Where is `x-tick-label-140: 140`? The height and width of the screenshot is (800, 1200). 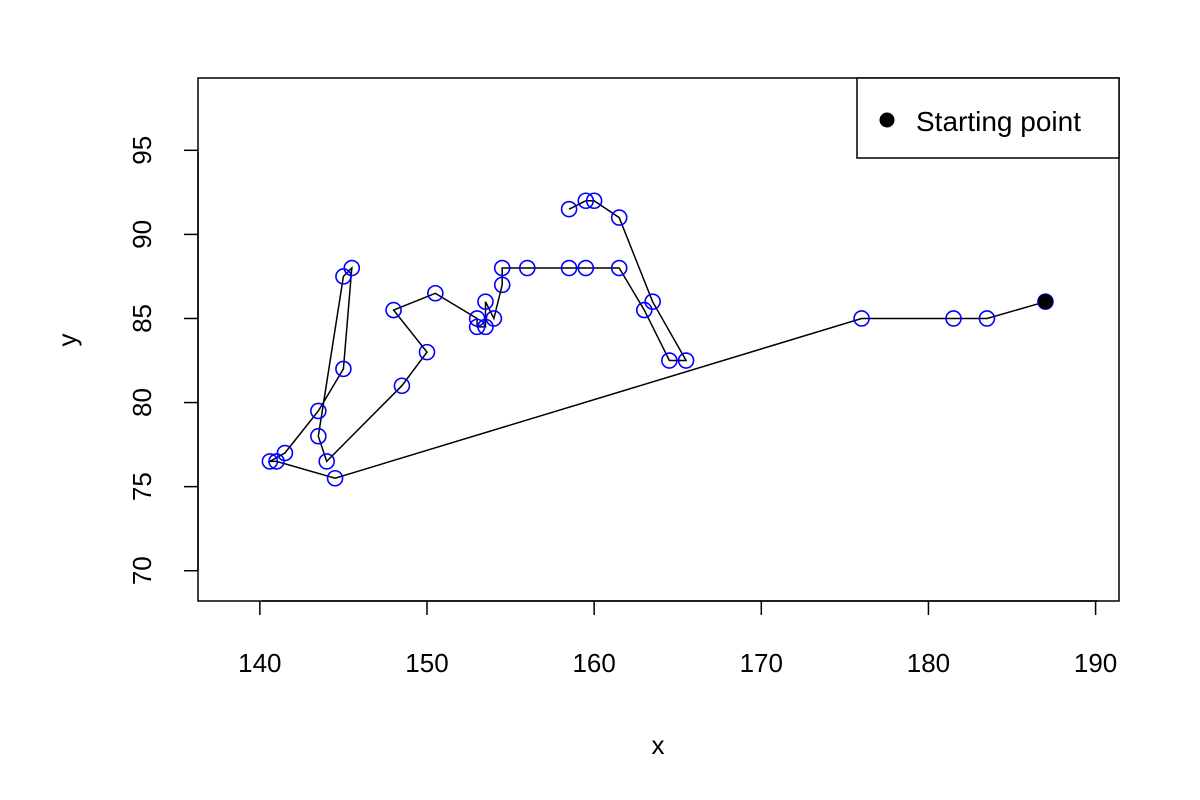
x-tick-label-140: 140 is located at coordinates (259, 663).